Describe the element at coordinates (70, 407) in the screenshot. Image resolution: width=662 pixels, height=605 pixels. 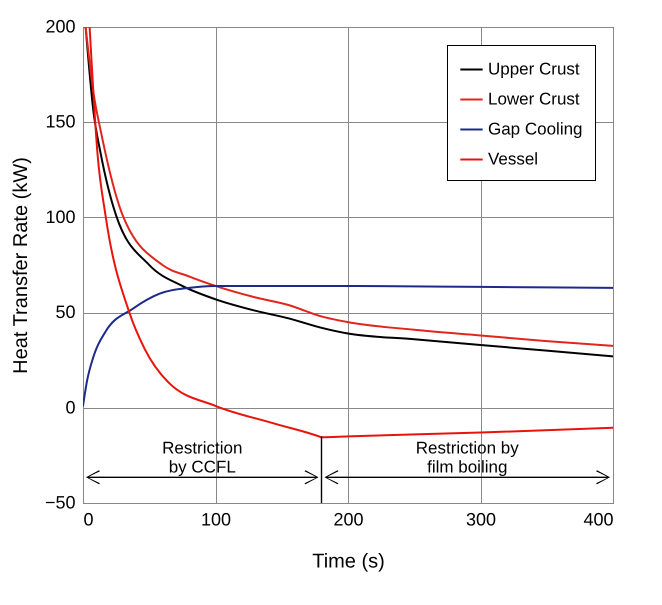
I see `y-tick-label: 0` at that location.